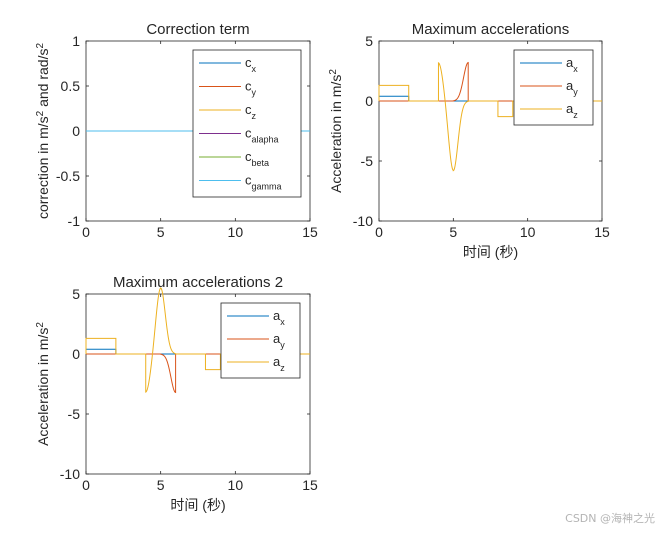 The image size is (665, 539). I want to click on legend-label-gamma: cgamma, so click(263, 182).